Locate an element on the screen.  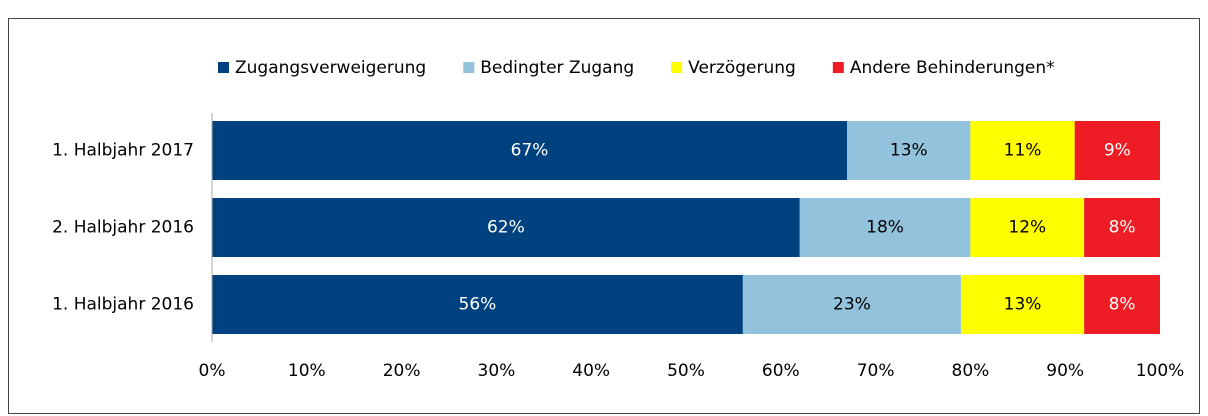
data-label: 18% is located at coordinates (885, 228).